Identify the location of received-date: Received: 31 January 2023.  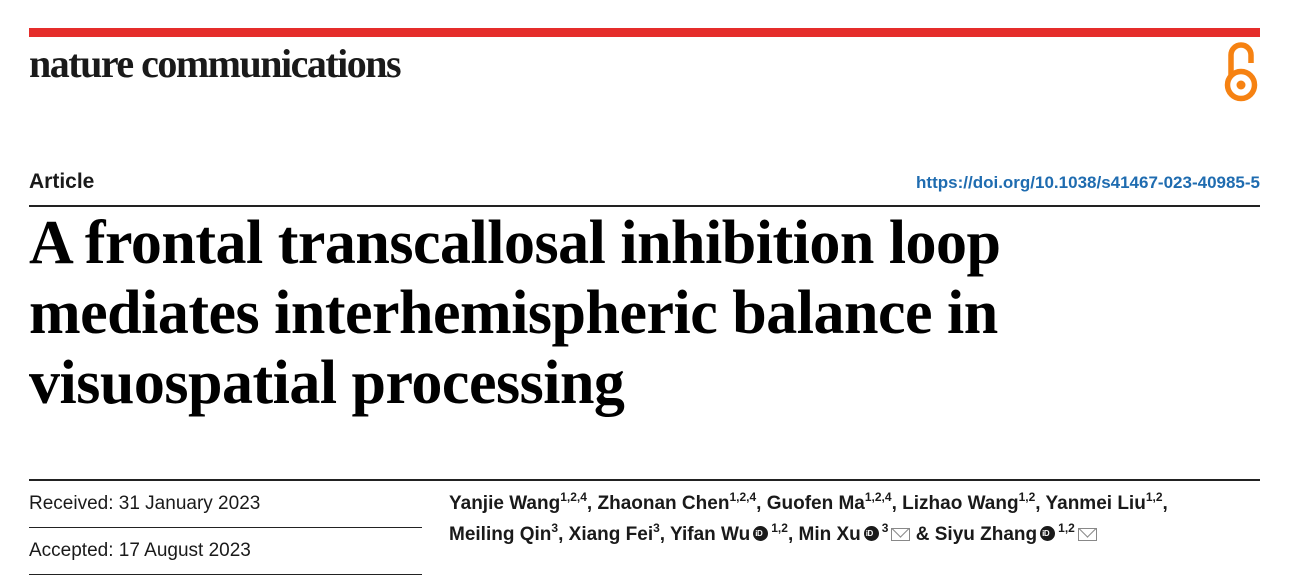
(145, 503).